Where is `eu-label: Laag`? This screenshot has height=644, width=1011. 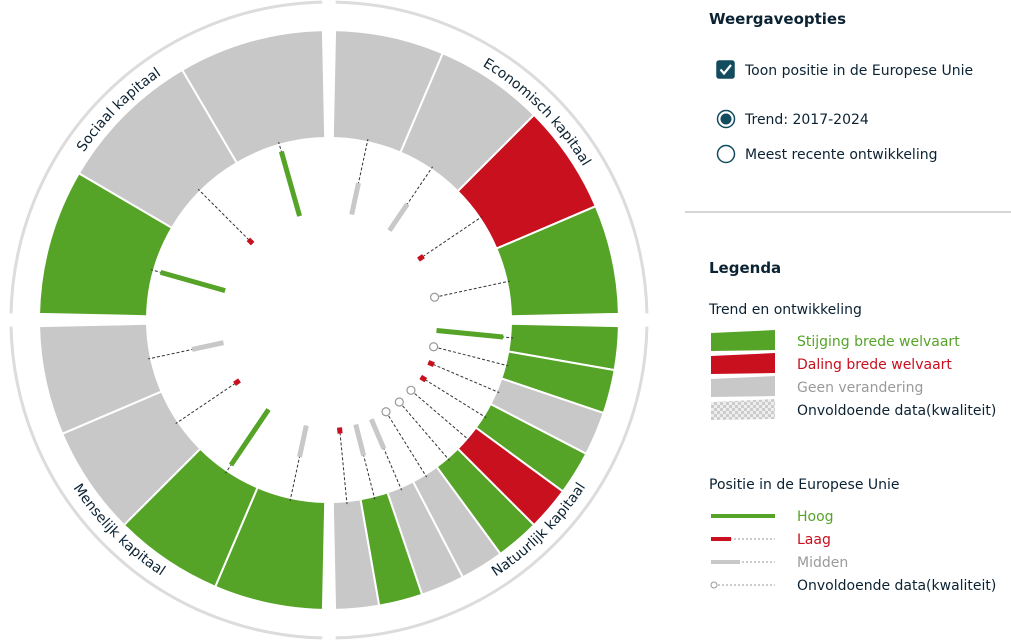
eu-label: Laag is located at coordinates (814, 540).